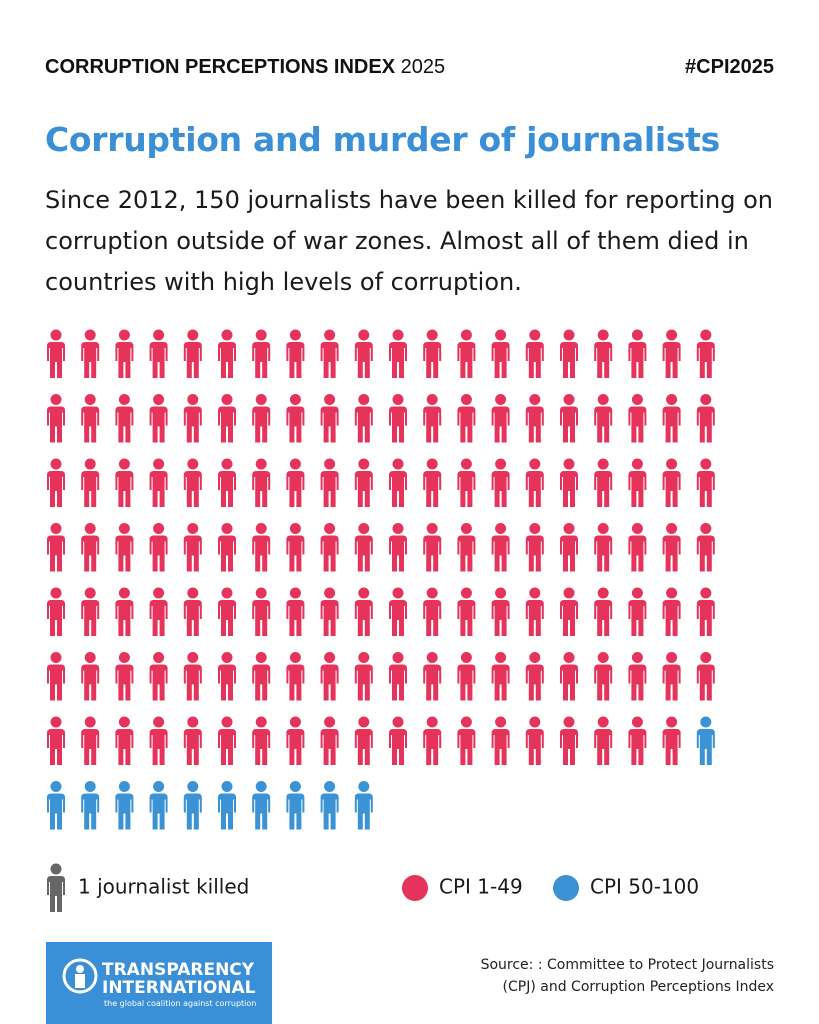  What do you see at coordinates (729, 67) in the screenshot?
I see `hashtag: #CPI2025` at bounding box center [729, 67].